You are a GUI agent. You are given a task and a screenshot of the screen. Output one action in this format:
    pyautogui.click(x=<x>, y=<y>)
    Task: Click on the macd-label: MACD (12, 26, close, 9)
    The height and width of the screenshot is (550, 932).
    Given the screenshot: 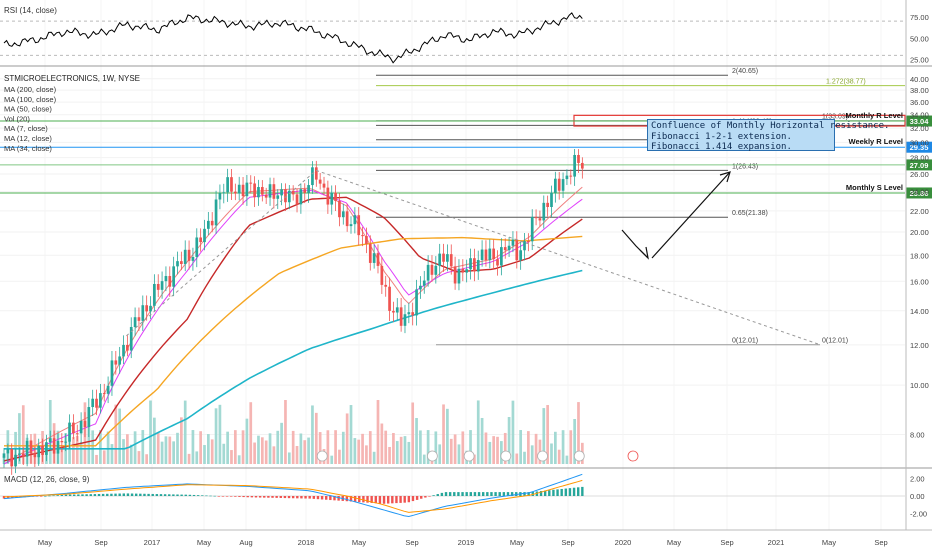 What is the action you would take?
    pyautogui.click(x=47, y=479)
    